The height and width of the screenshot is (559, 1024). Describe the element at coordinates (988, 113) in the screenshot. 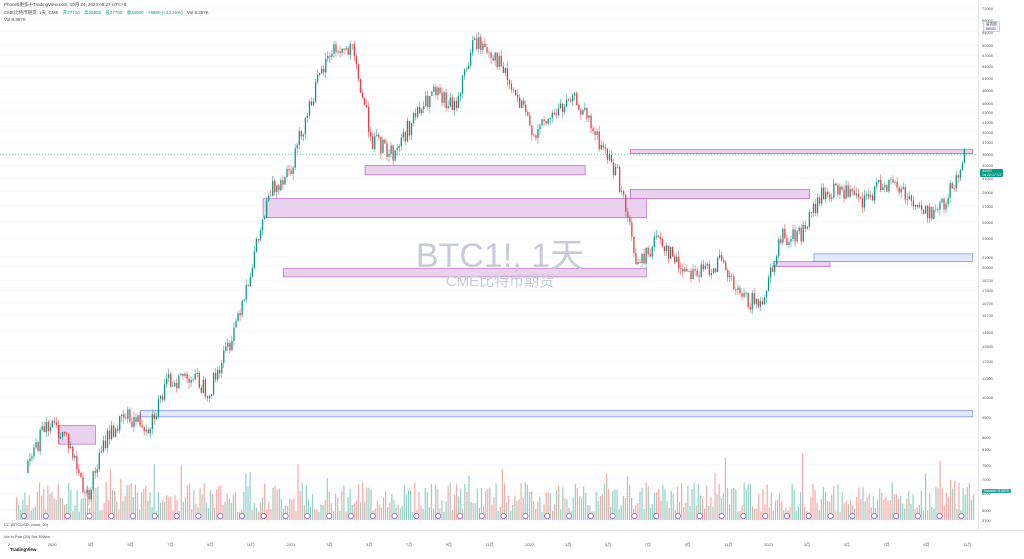

I see `price-tick-label: 43000` at that location.